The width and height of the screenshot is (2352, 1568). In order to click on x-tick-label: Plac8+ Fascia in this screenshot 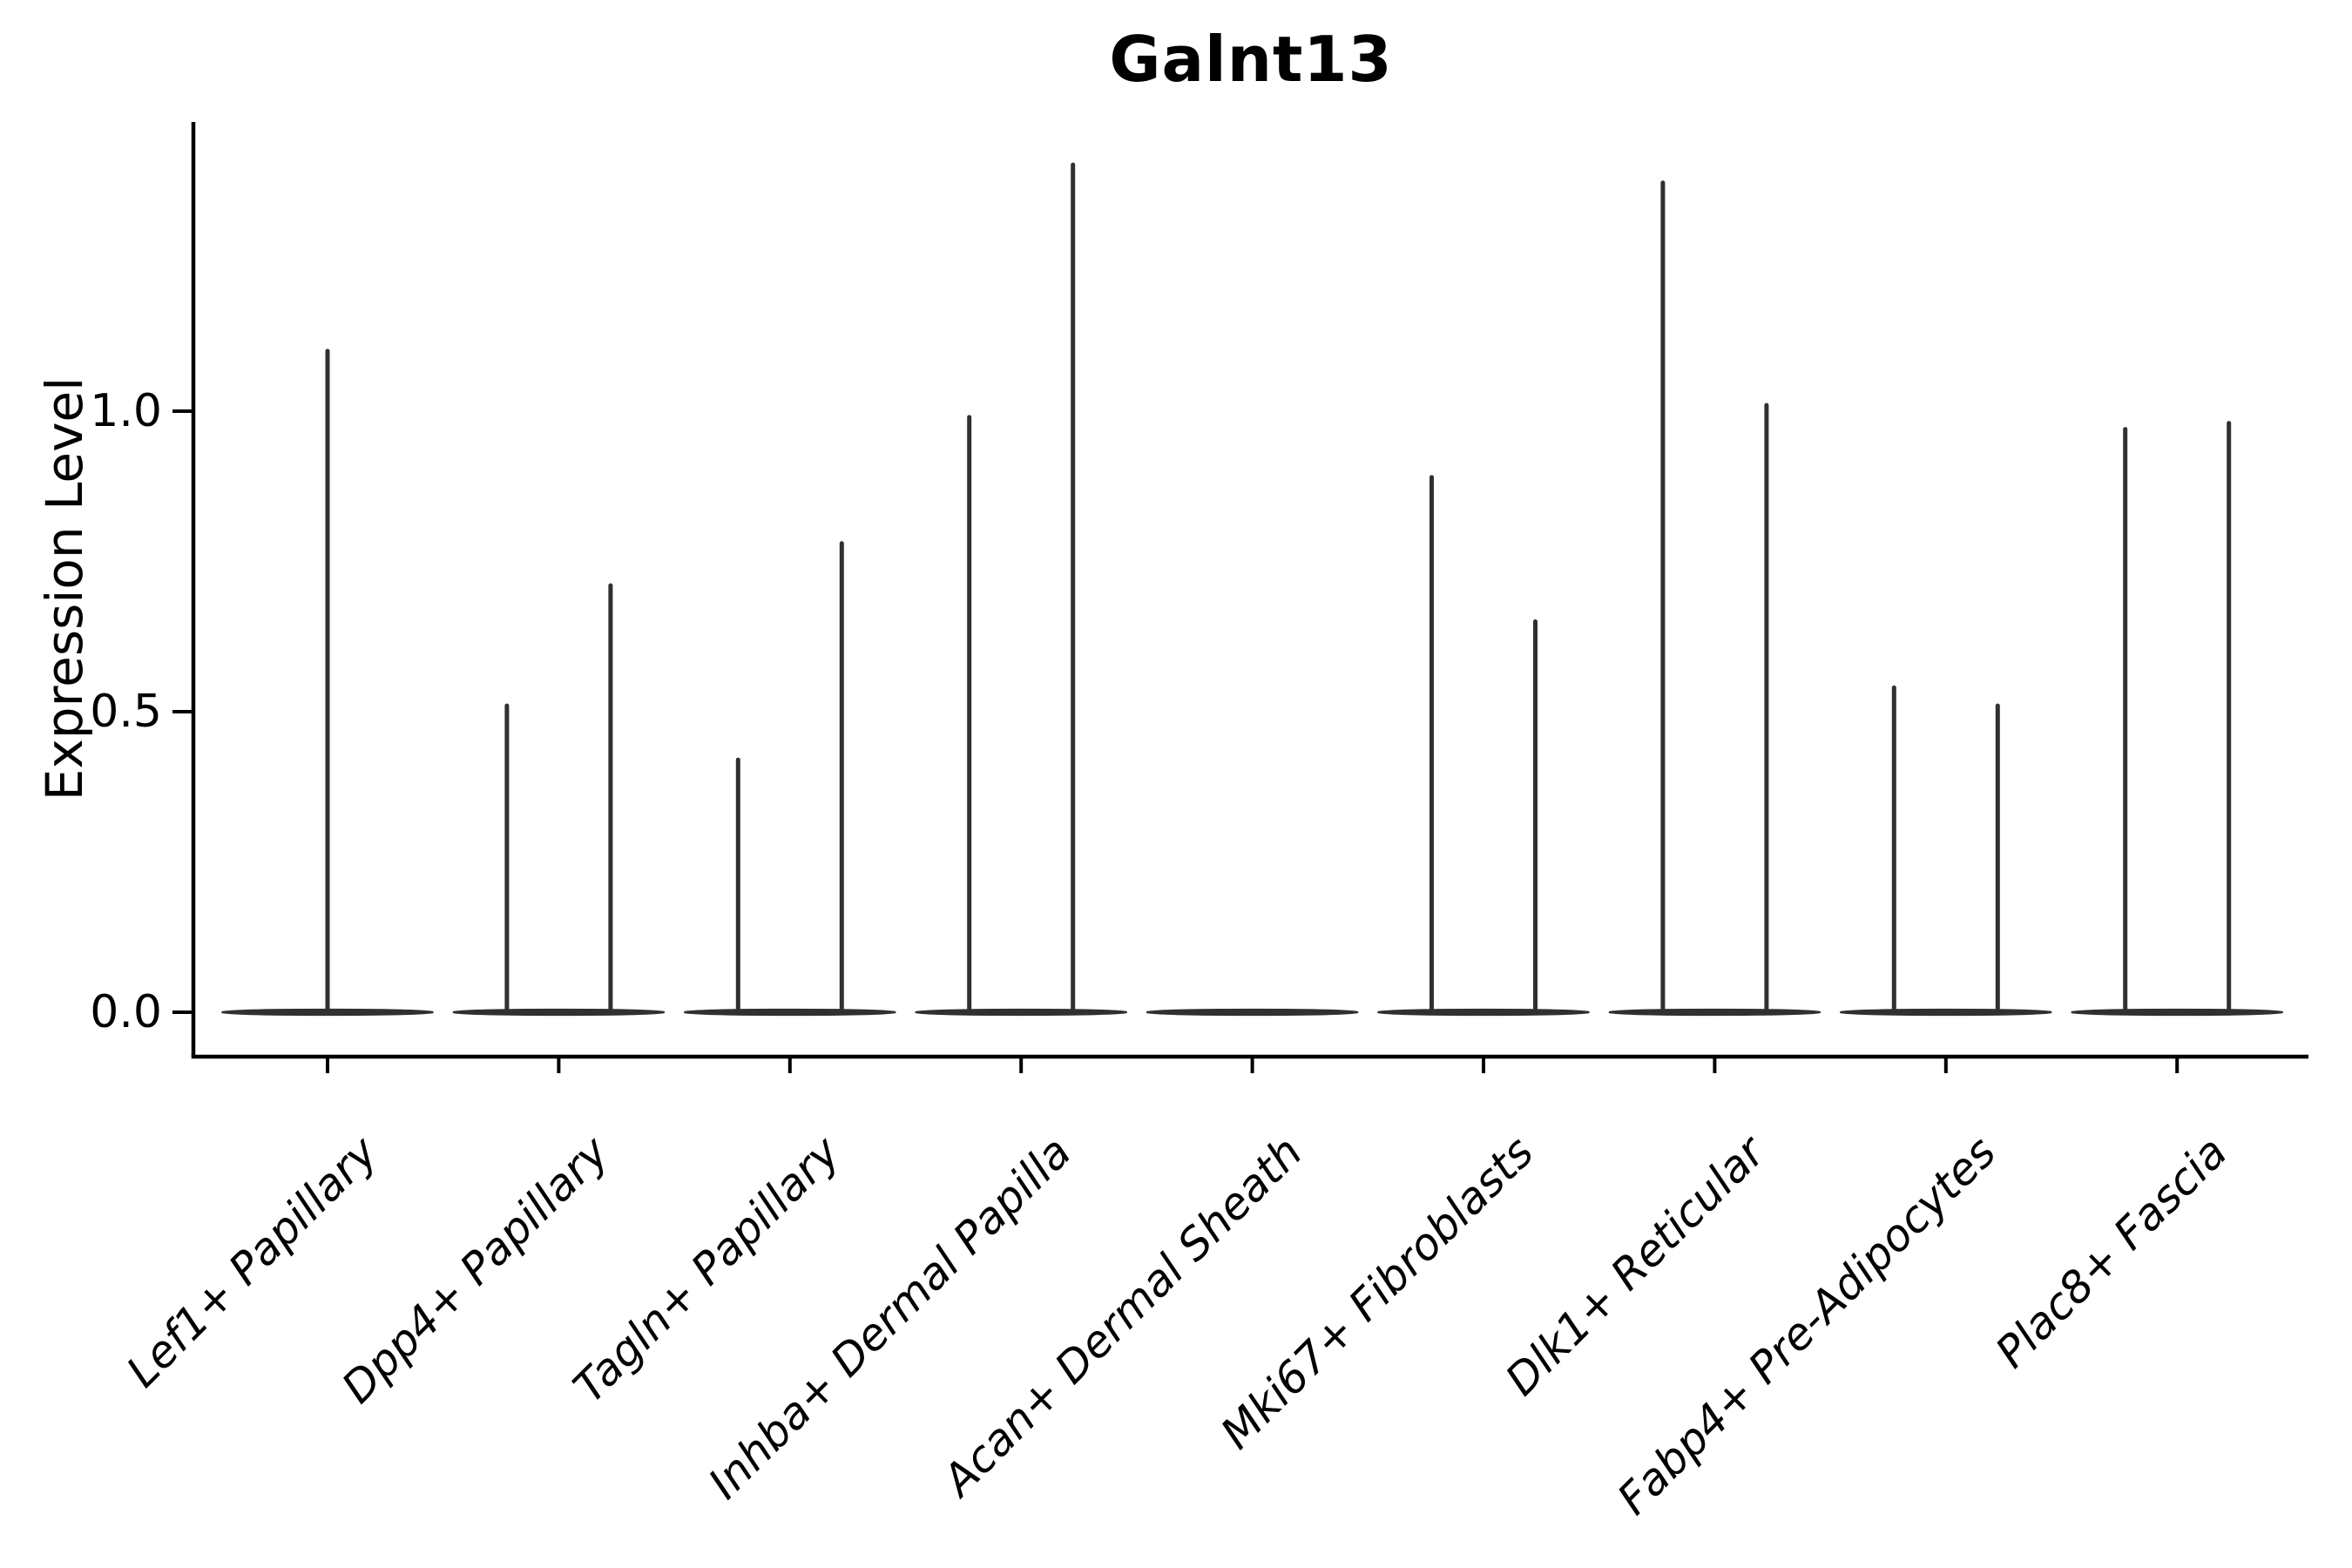, I will do `click(2112, 1251)`.